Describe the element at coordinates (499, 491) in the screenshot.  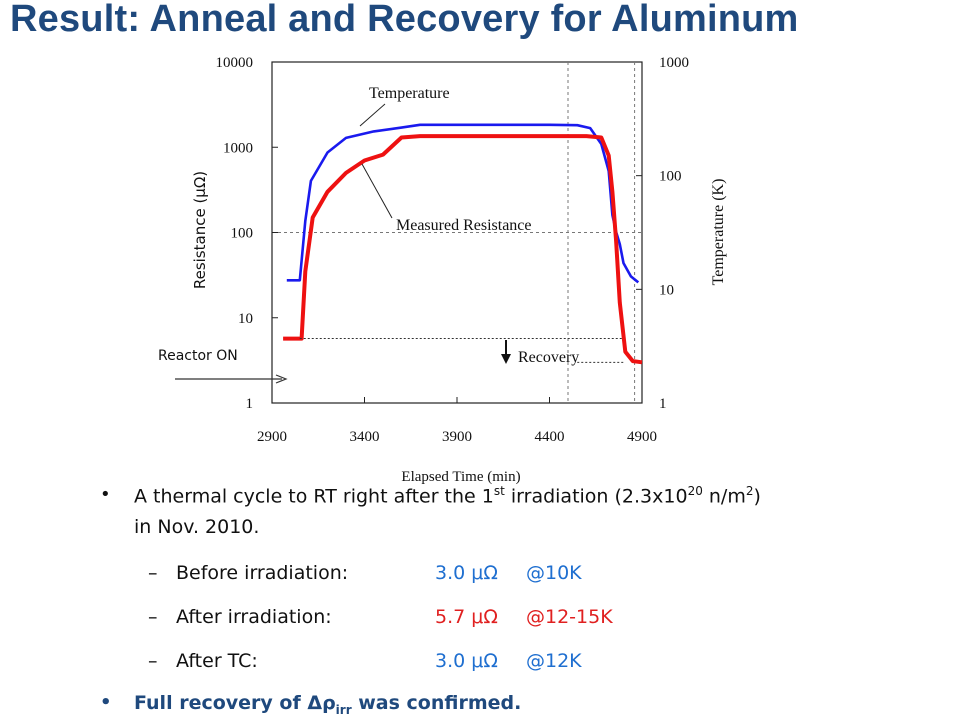
I see `bullet-1-sup: st` at that location.